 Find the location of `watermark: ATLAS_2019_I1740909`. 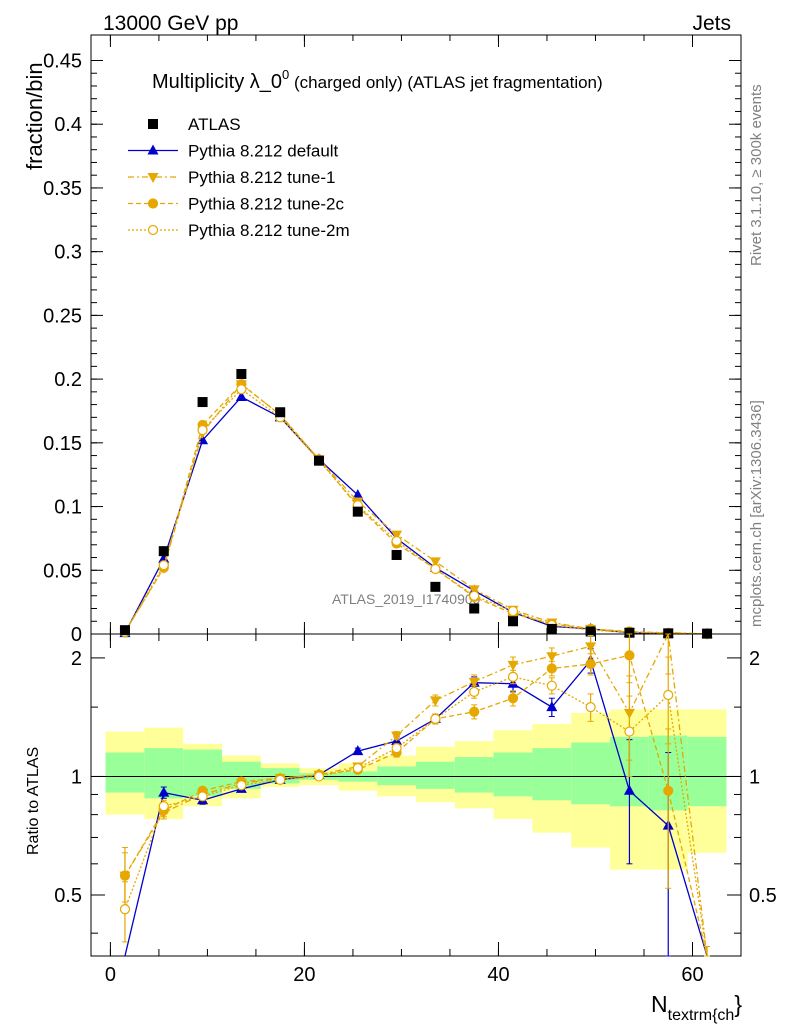

watermark: ATLAS_2019_I1740909 is located at coordinates (406, 599).